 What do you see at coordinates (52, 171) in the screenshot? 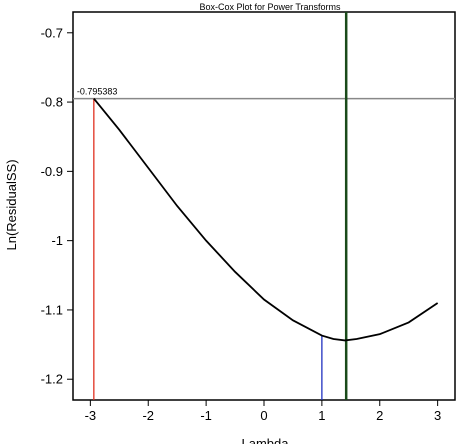
I see `y-tick-label: -0.9` at bounding box center [52, 171].